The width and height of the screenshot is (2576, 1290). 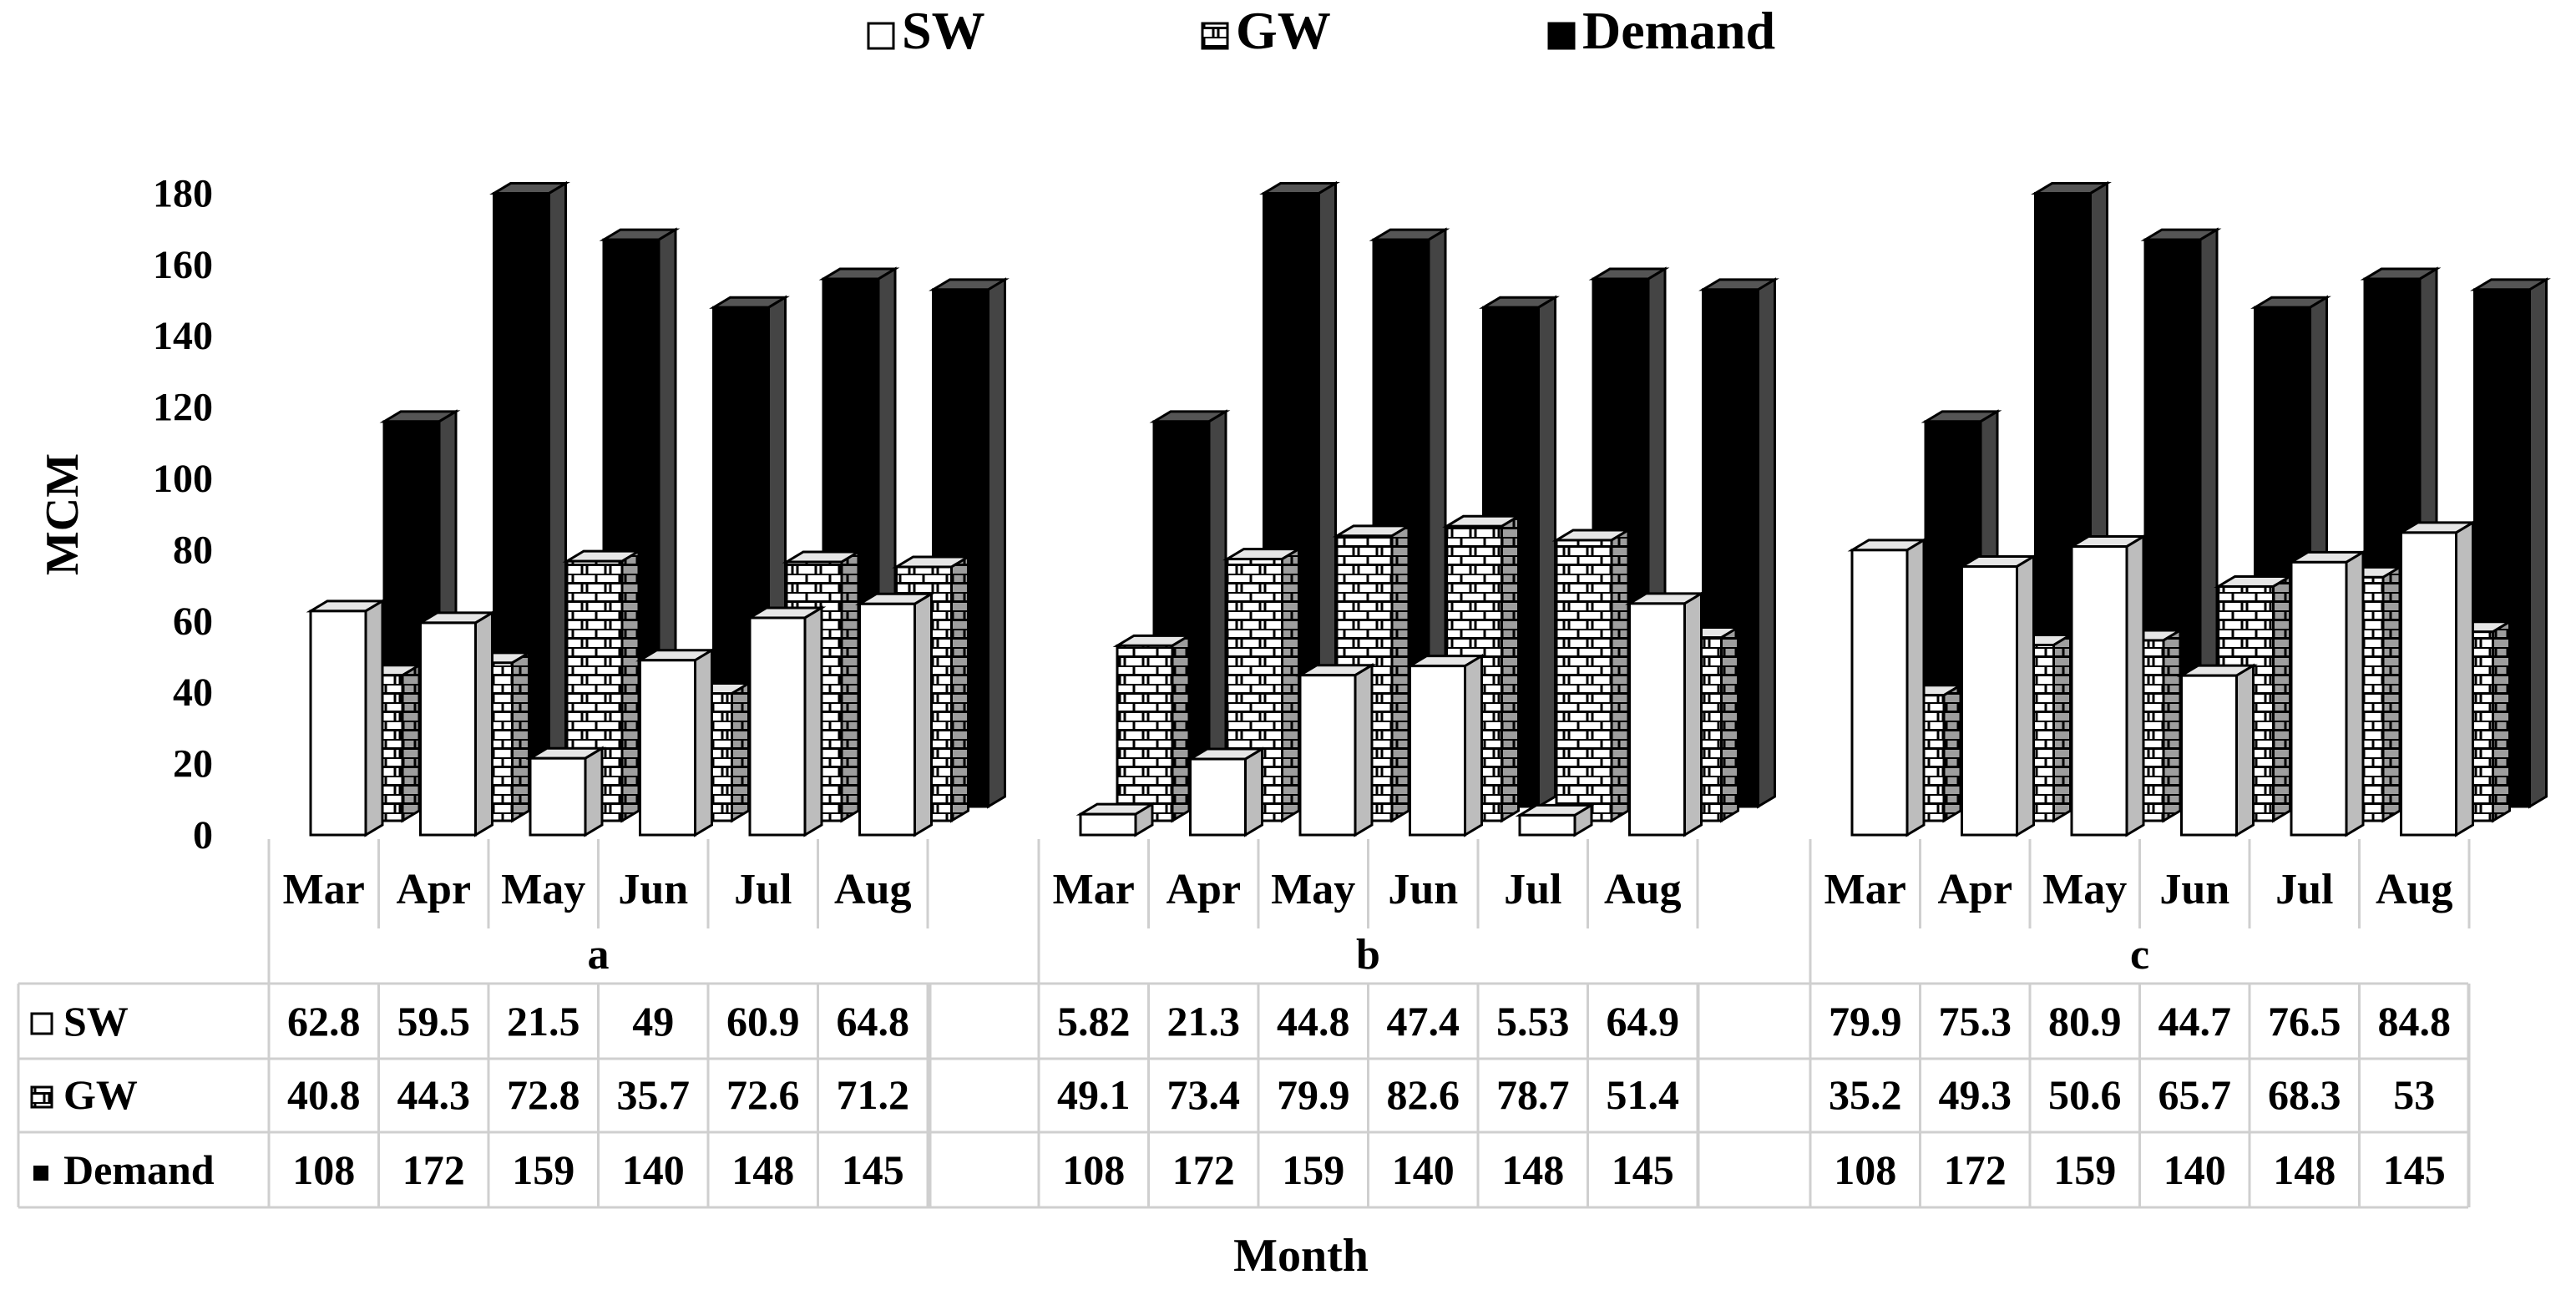 What do you see at coordinates (654, 1094) in the screenshot?
I see `table-cell-gw: 35.7` at bounding box center [654, 1094].